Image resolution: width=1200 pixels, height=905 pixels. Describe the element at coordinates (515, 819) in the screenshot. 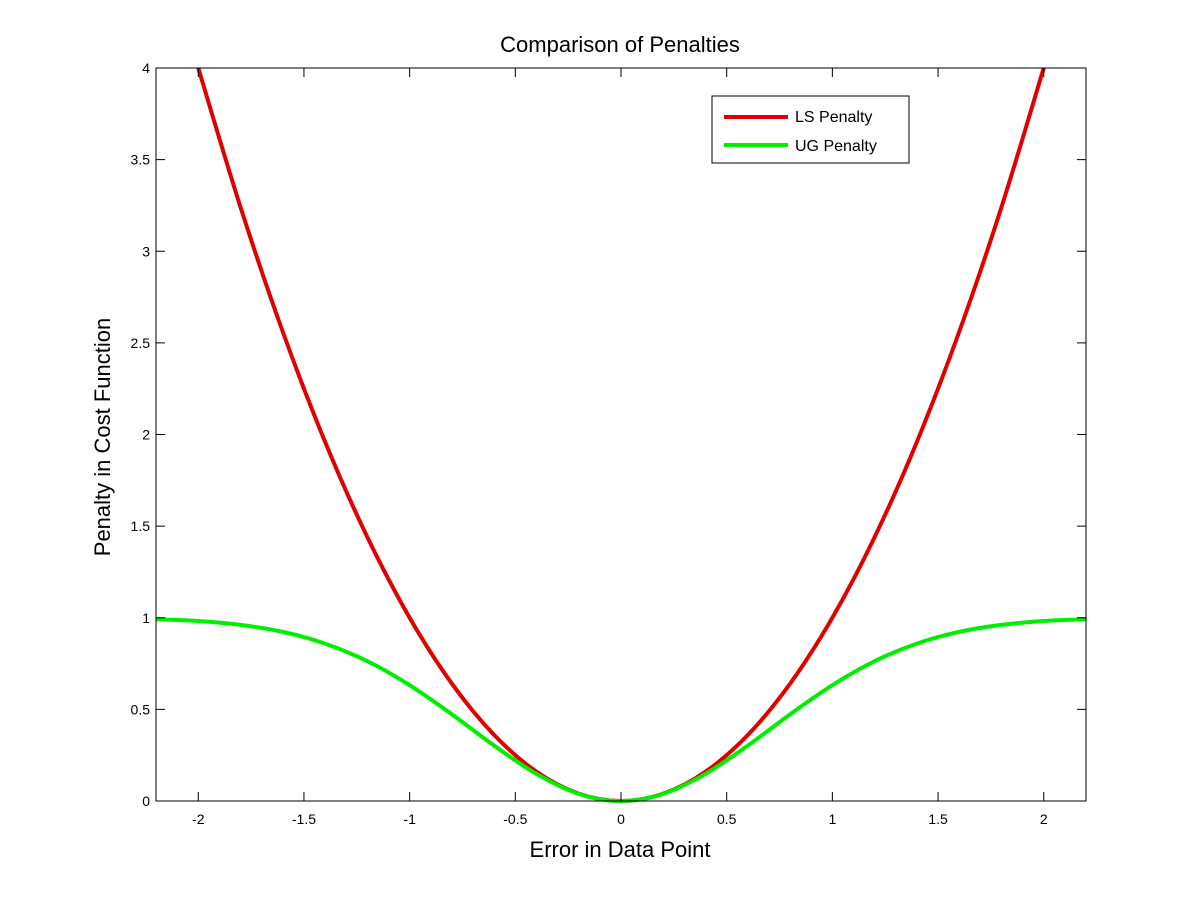

I see `x-tick-label: -0.5` at that location.